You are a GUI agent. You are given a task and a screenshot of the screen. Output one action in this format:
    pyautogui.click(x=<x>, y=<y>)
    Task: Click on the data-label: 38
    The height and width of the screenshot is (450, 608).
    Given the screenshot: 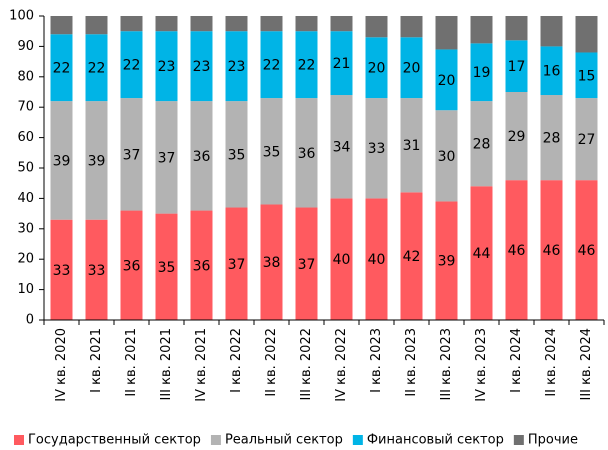 What is the action you would take?
    pyautogui.click(x=272, y=263)
    